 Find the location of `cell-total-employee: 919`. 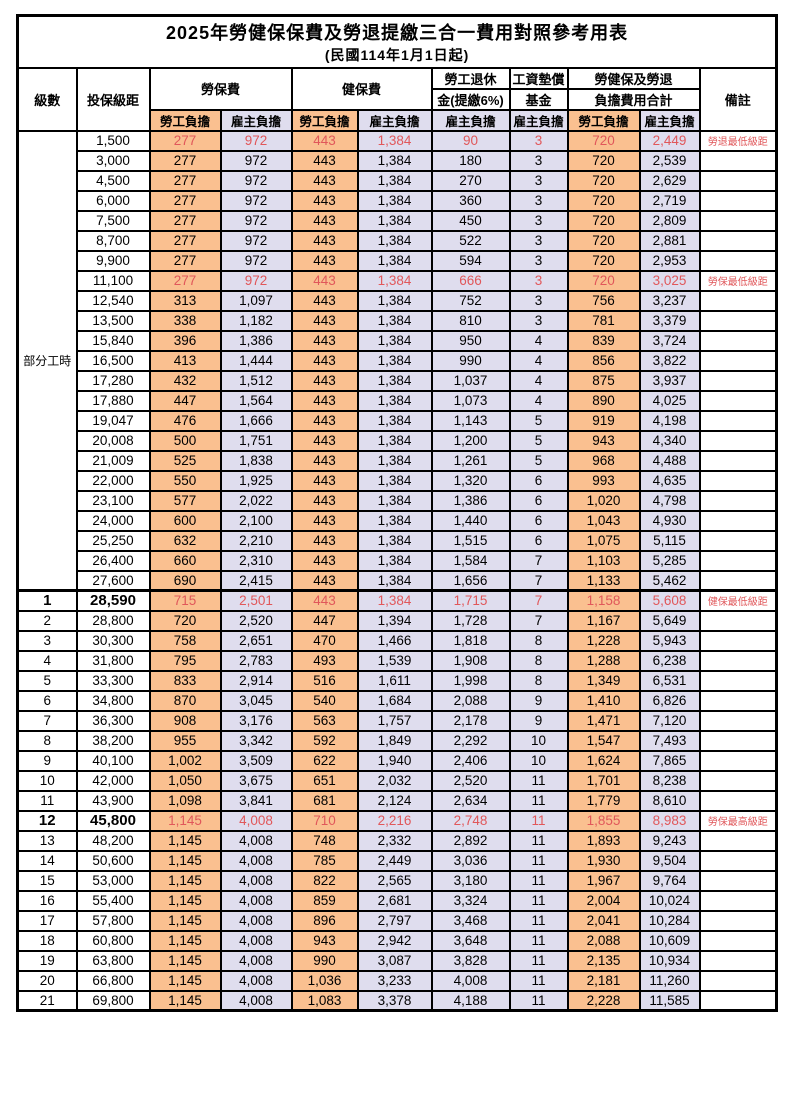

cell-total-employee: 919 is located at coordinates (603, 420).